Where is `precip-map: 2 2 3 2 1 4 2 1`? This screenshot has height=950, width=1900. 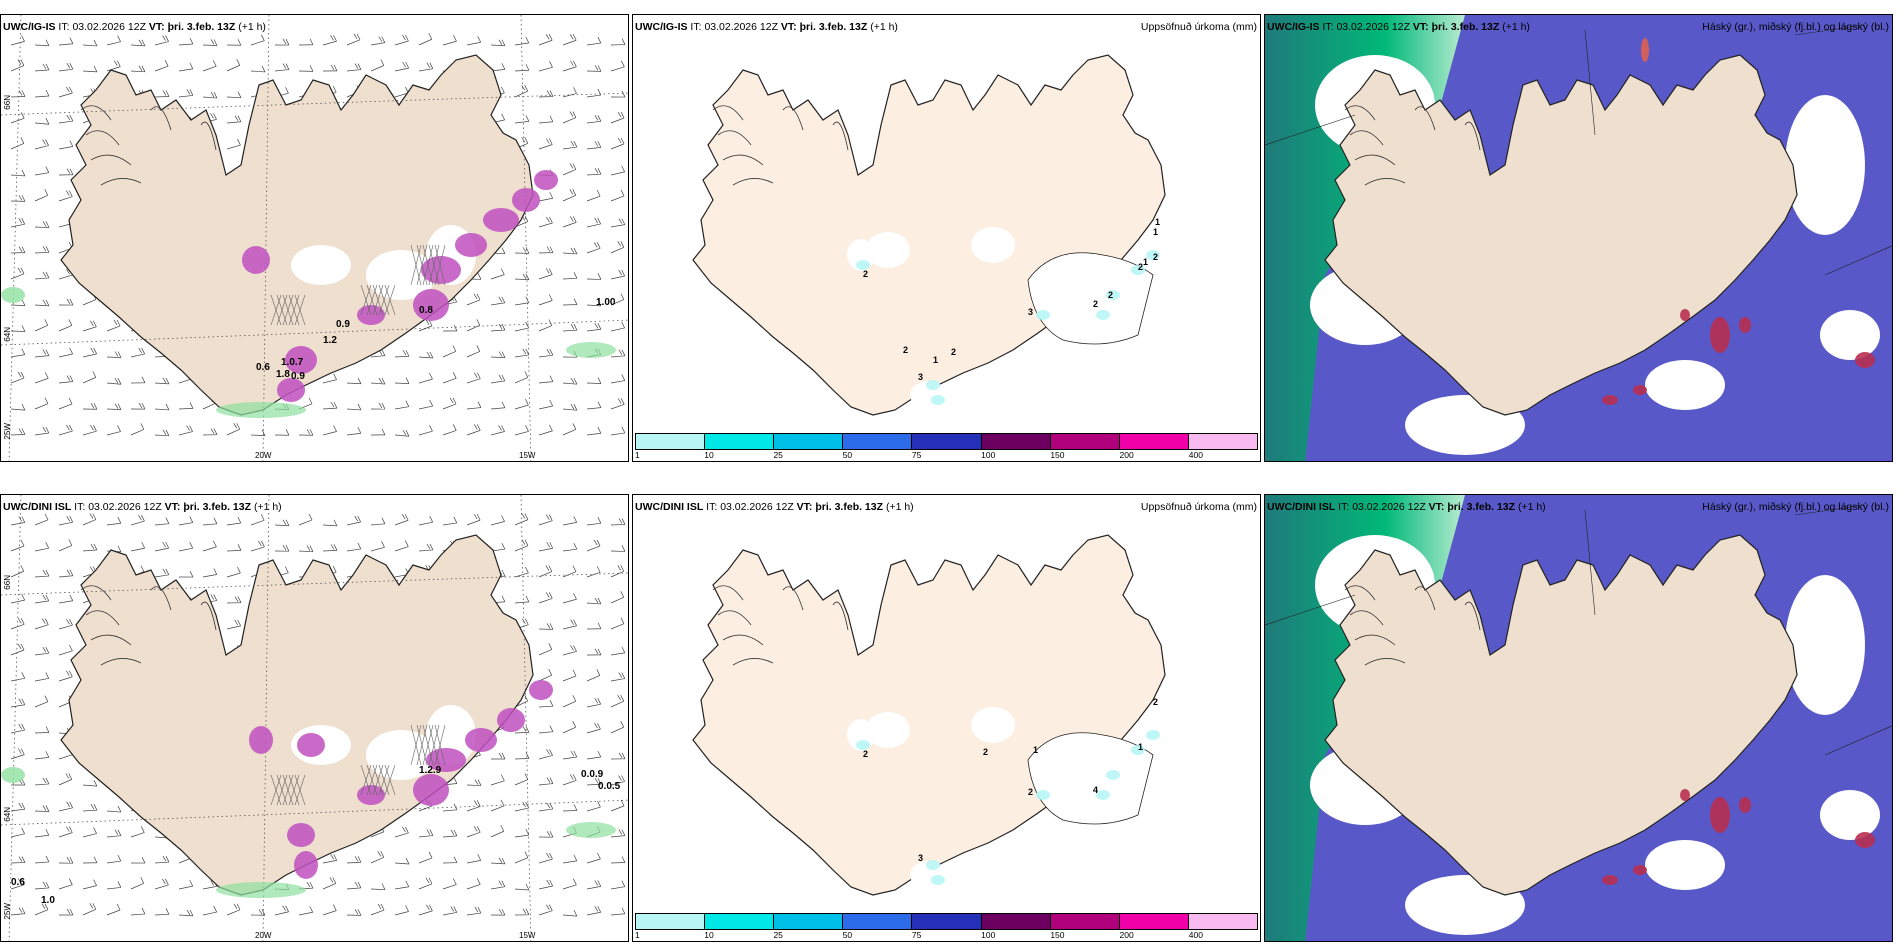
precip-map: 2 2 3 2 1 4 2 1 is located at coordinates (929, 715).